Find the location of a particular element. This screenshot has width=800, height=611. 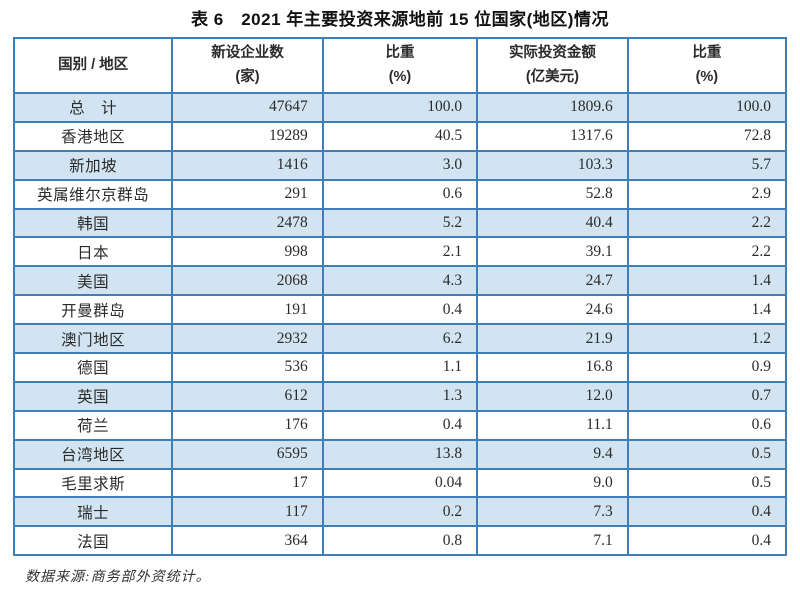

region-cell: 毛里求斯 is located at coordinates (93, 483).